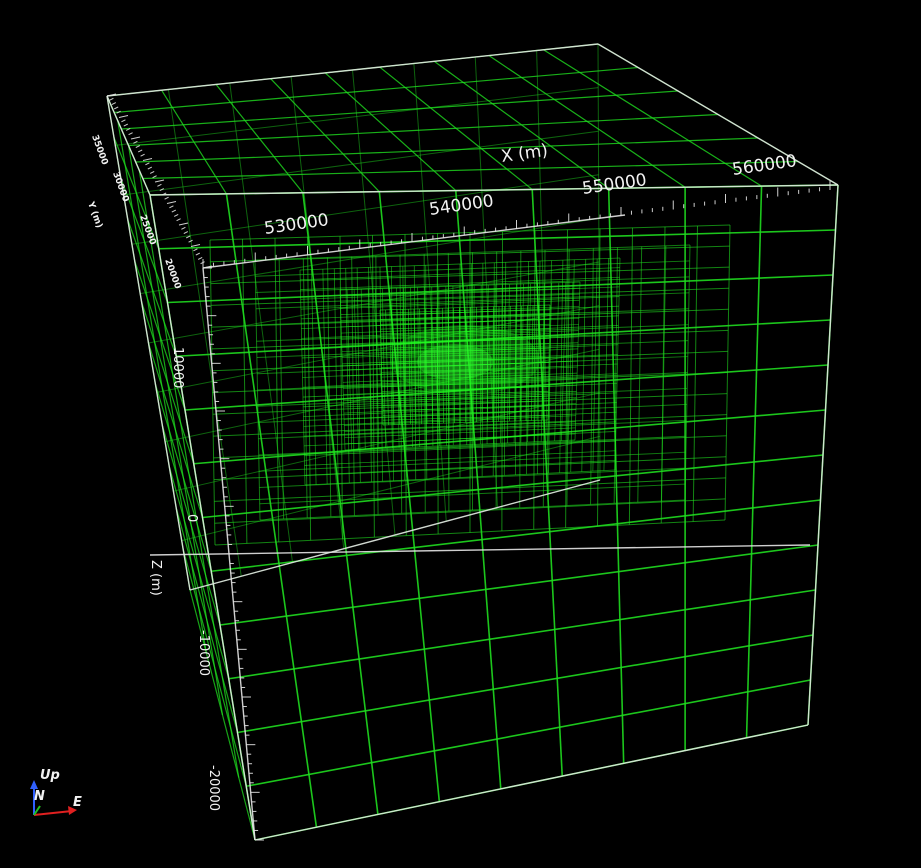  I want to click on z-tick-label: 10000, so click(177, 367).